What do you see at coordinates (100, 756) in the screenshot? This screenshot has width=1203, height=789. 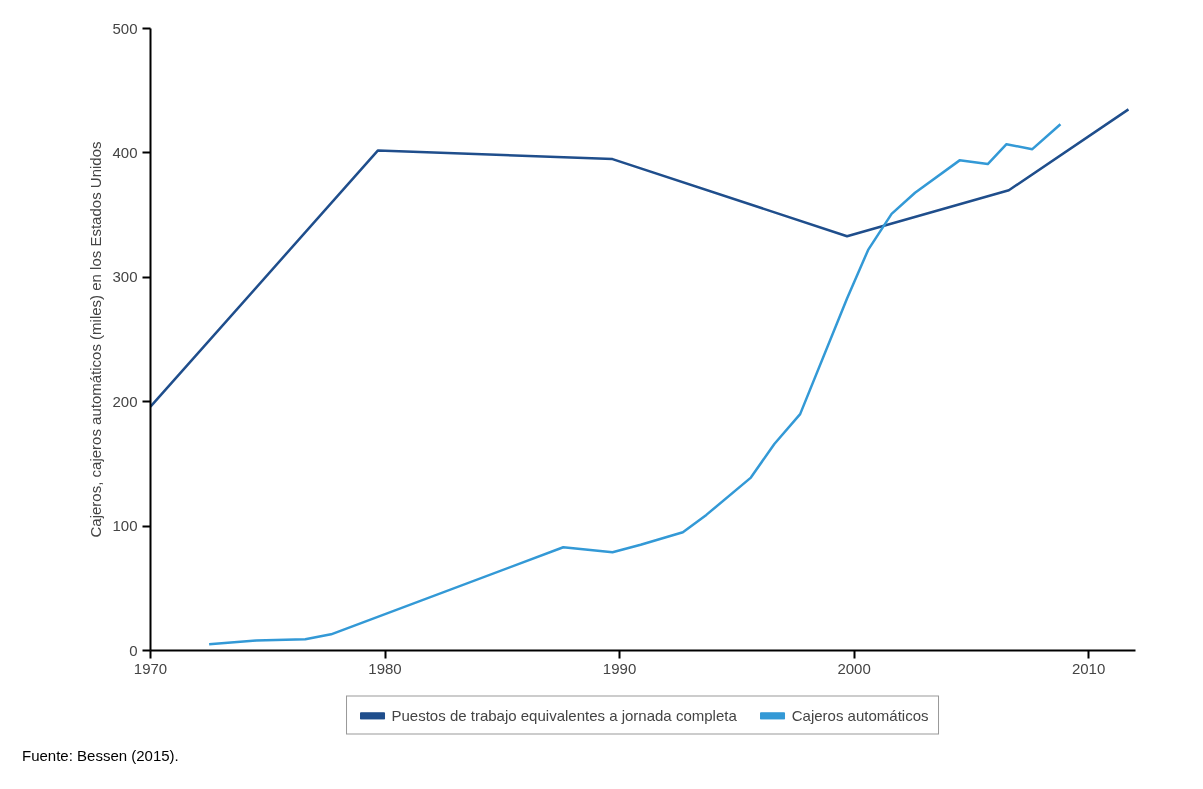 I see `source-note: Fuente: Bessen (2015).` at bounding box center [100, 756].